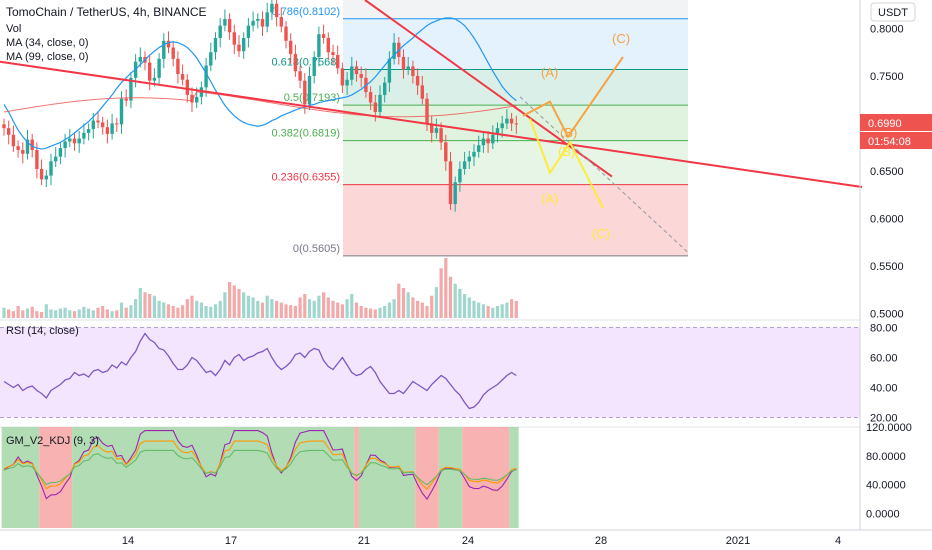 The height and width of the screenshot is (550, 932). Describe the element at coordinates (889, 428) in the screenshot. I see `kdj-tick-label: 120.0000` at that location.